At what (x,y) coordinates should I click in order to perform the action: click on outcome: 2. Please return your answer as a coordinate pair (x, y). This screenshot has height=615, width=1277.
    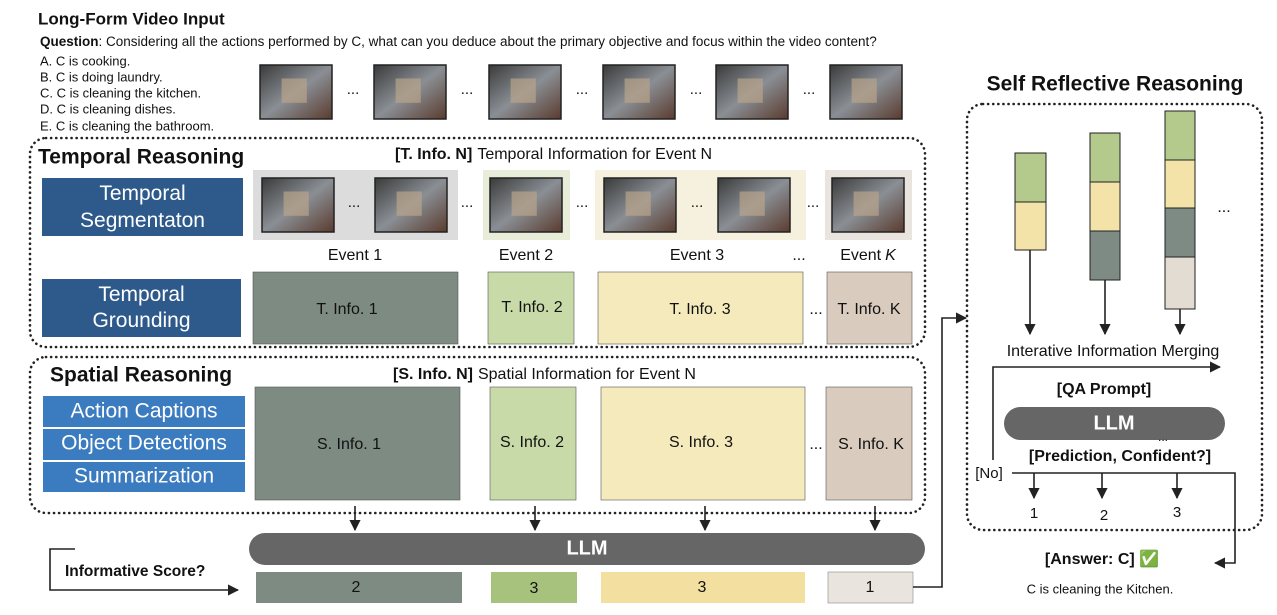
    Looking at the image, I should click on (1104, 515).